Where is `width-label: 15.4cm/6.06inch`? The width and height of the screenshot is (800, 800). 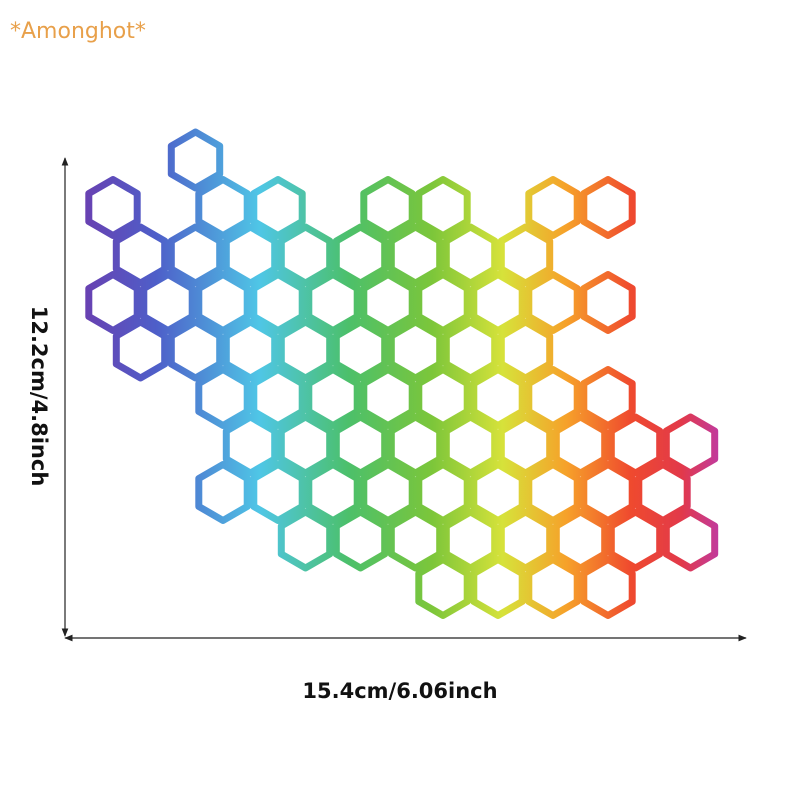
width-label: 15.4cm/6.06inch is located at coordinates (399, 691).